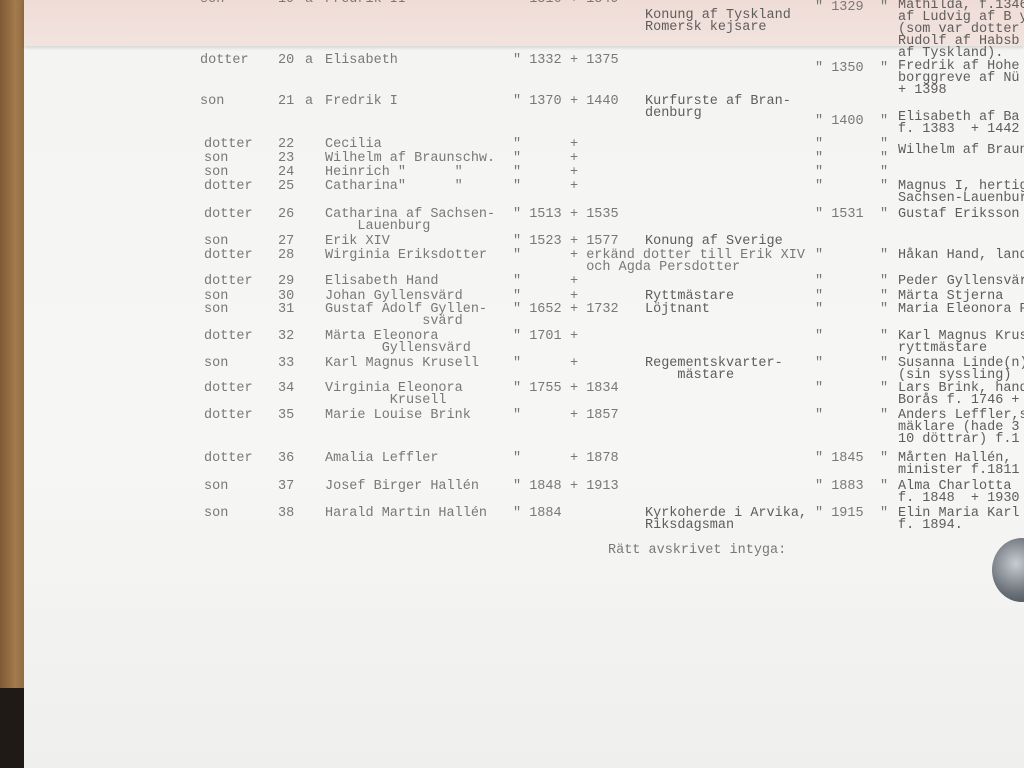  What do you see at coordinates (286, 513) in the screenshot?
I see `number-cell: 38` at bounding box center [286, 513].